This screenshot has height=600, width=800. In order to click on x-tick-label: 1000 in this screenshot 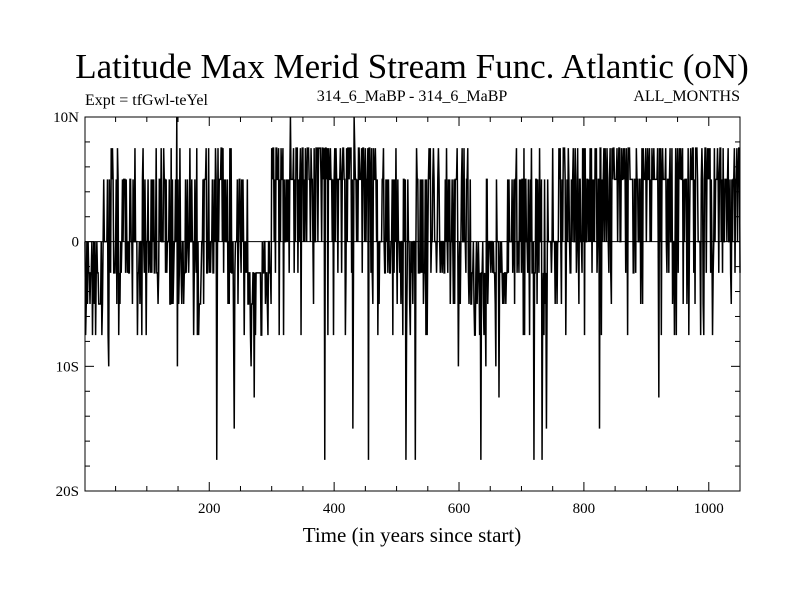, I will do `click(709, 509)`.